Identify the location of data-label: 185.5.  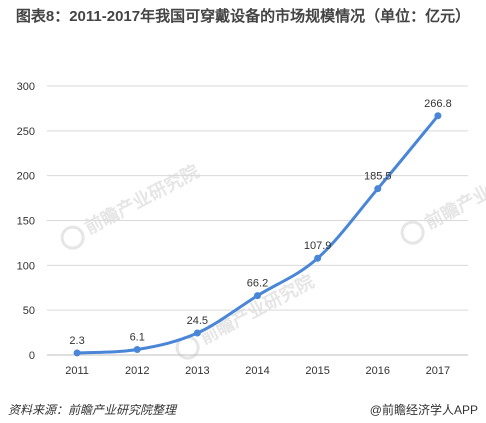
(378, 177).